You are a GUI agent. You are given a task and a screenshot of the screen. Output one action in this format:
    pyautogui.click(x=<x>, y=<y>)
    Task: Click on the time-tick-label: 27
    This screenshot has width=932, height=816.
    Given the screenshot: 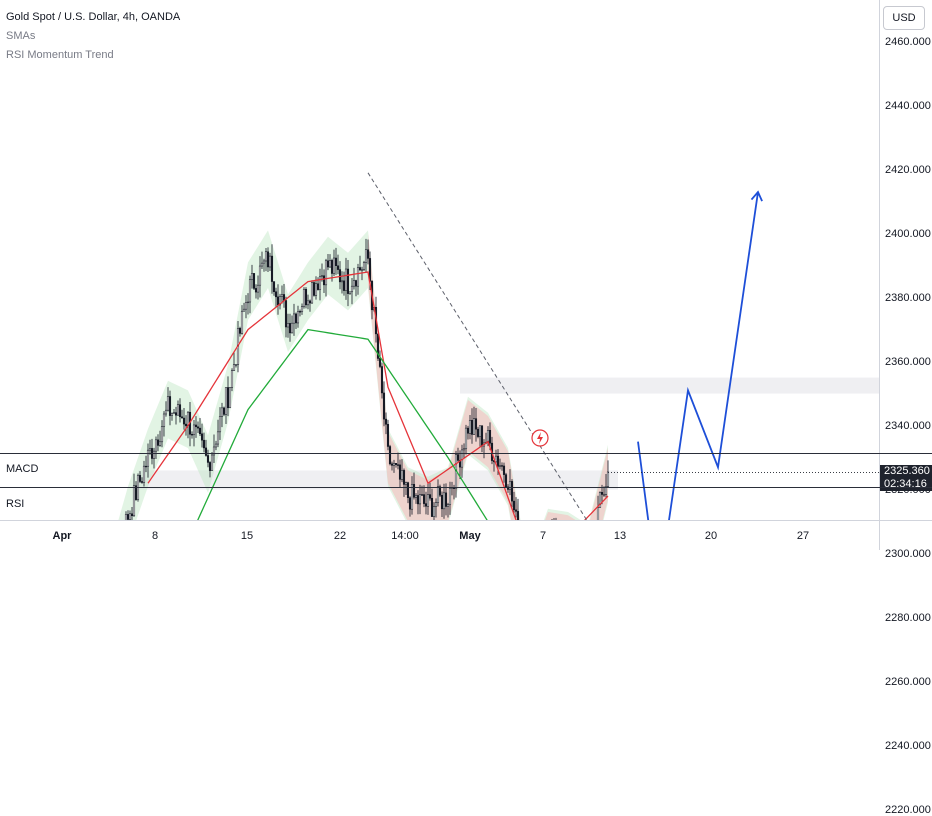 What is the action you would take?
    pyautogui.click(x=803, y=536)
    